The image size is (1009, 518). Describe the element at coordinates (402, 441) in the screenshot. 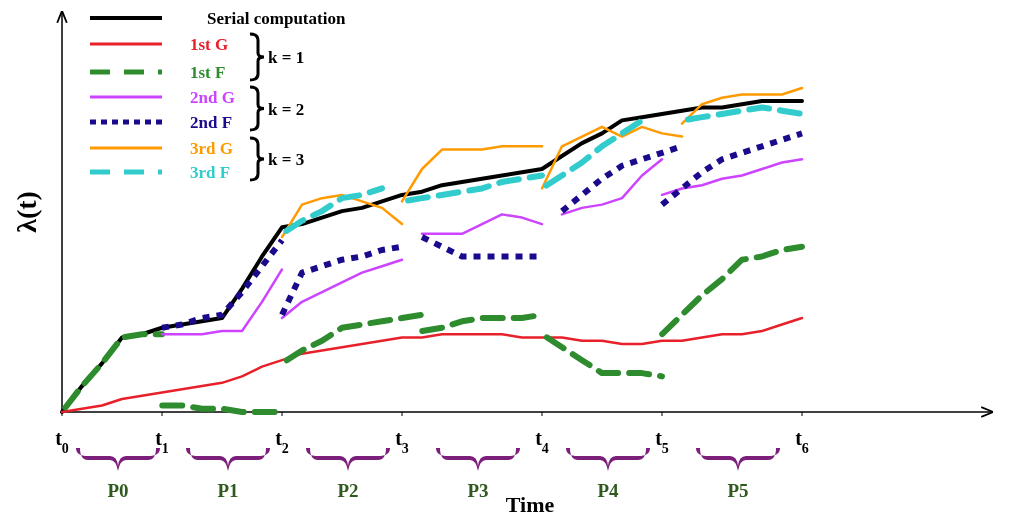

I see `x-tick-label: t$_{3}$` at that location.